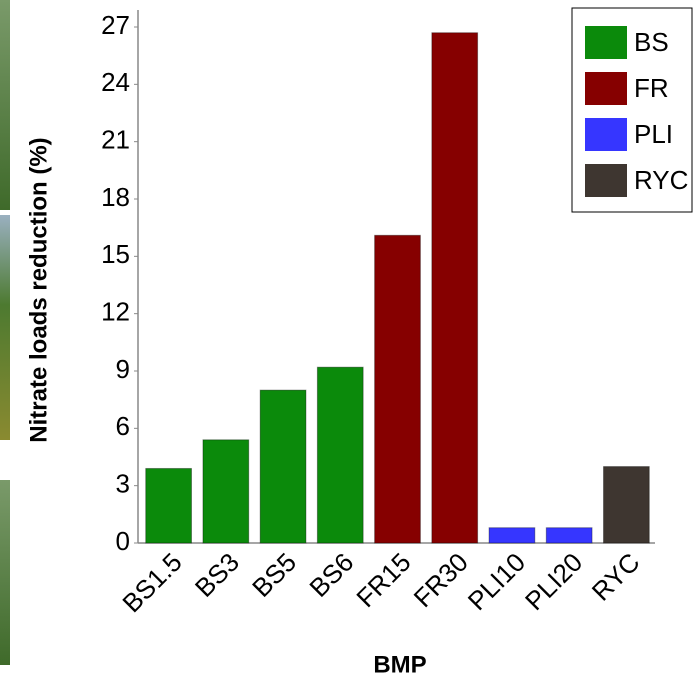  What do you see at coordinates (661, 180) in the screenshot?
I see `legend-label: RYC` at bounding box center [661, 180].